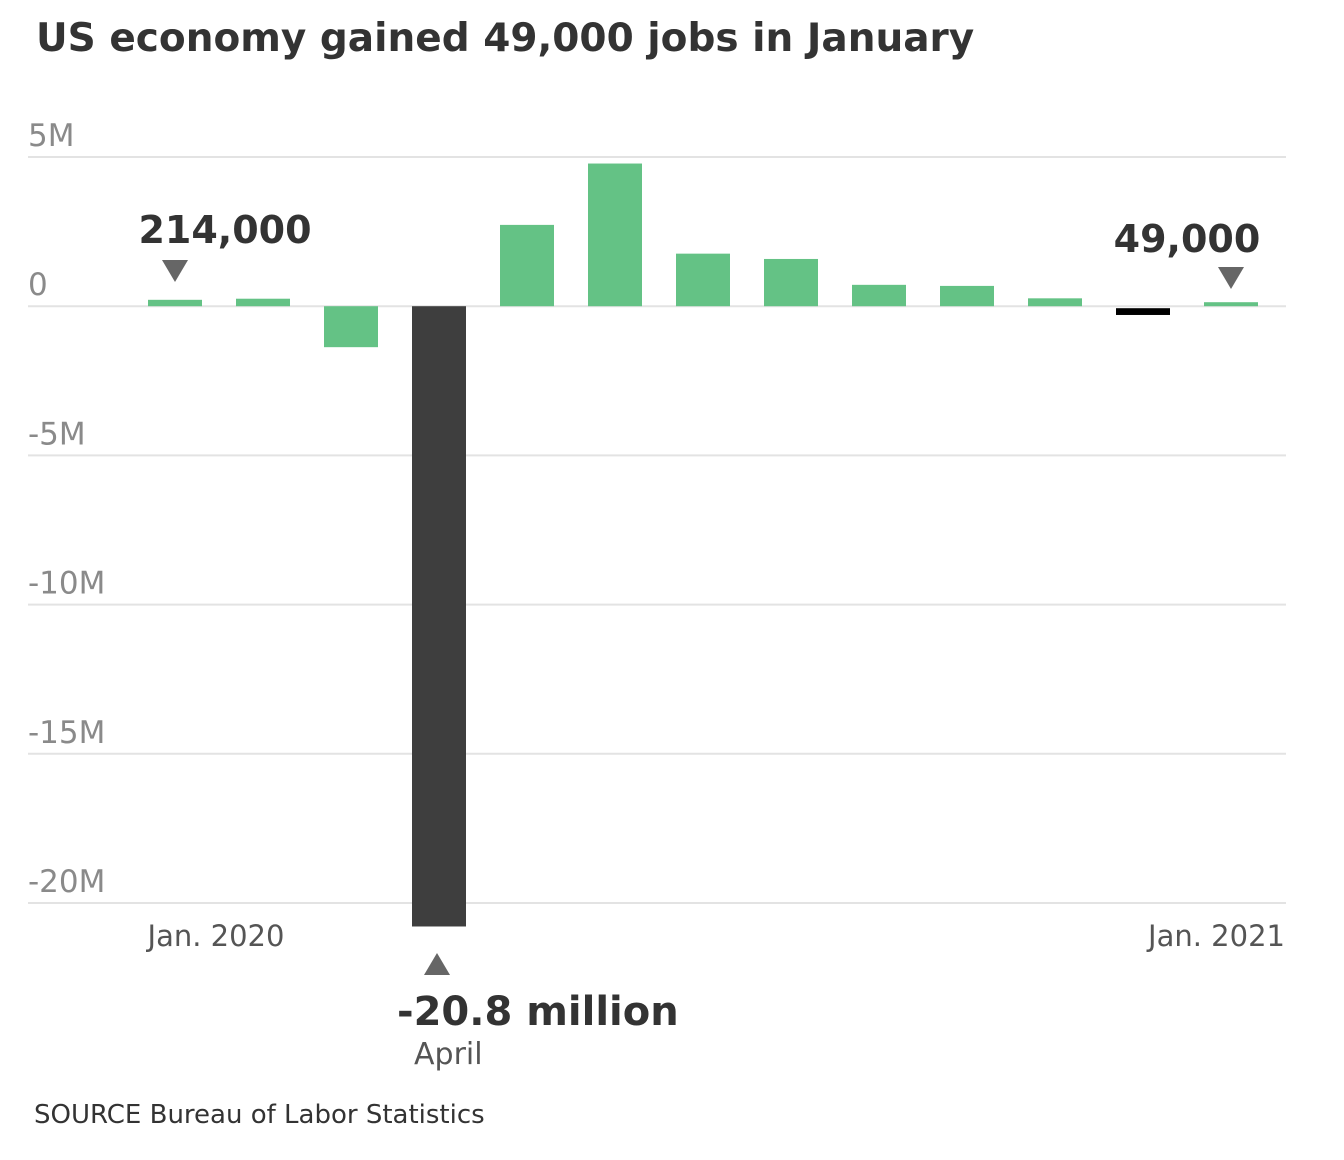 The width and height of the screenshot is (1344, 1160). Describe the element at coordinates (1187, 239) in the screenshot. I see `annotation-label: 49,000` at that location.